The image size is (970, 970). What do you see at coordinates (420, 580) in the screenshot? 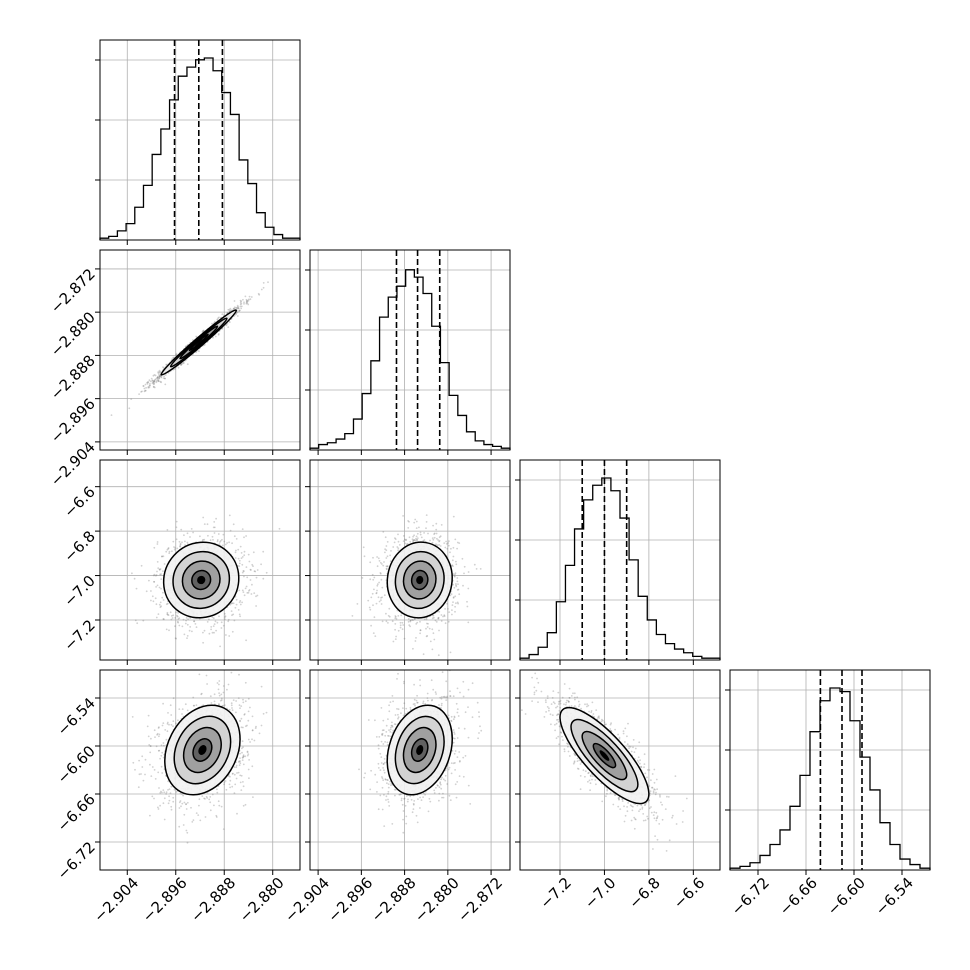
I see `density-peak` at bounding box center [420, 580].